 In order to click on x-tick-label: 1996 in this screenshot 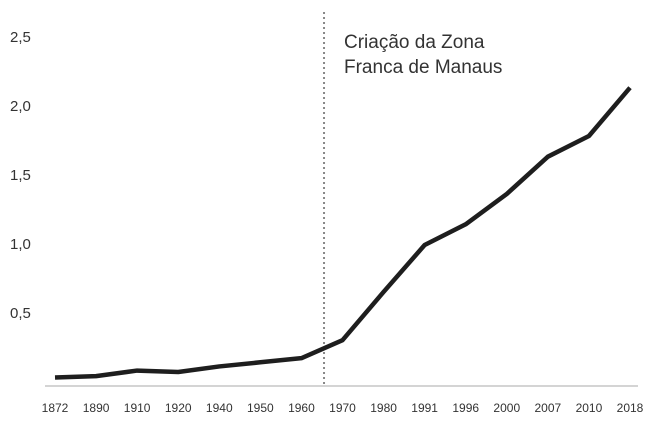, I will do `click(465, 408)`.